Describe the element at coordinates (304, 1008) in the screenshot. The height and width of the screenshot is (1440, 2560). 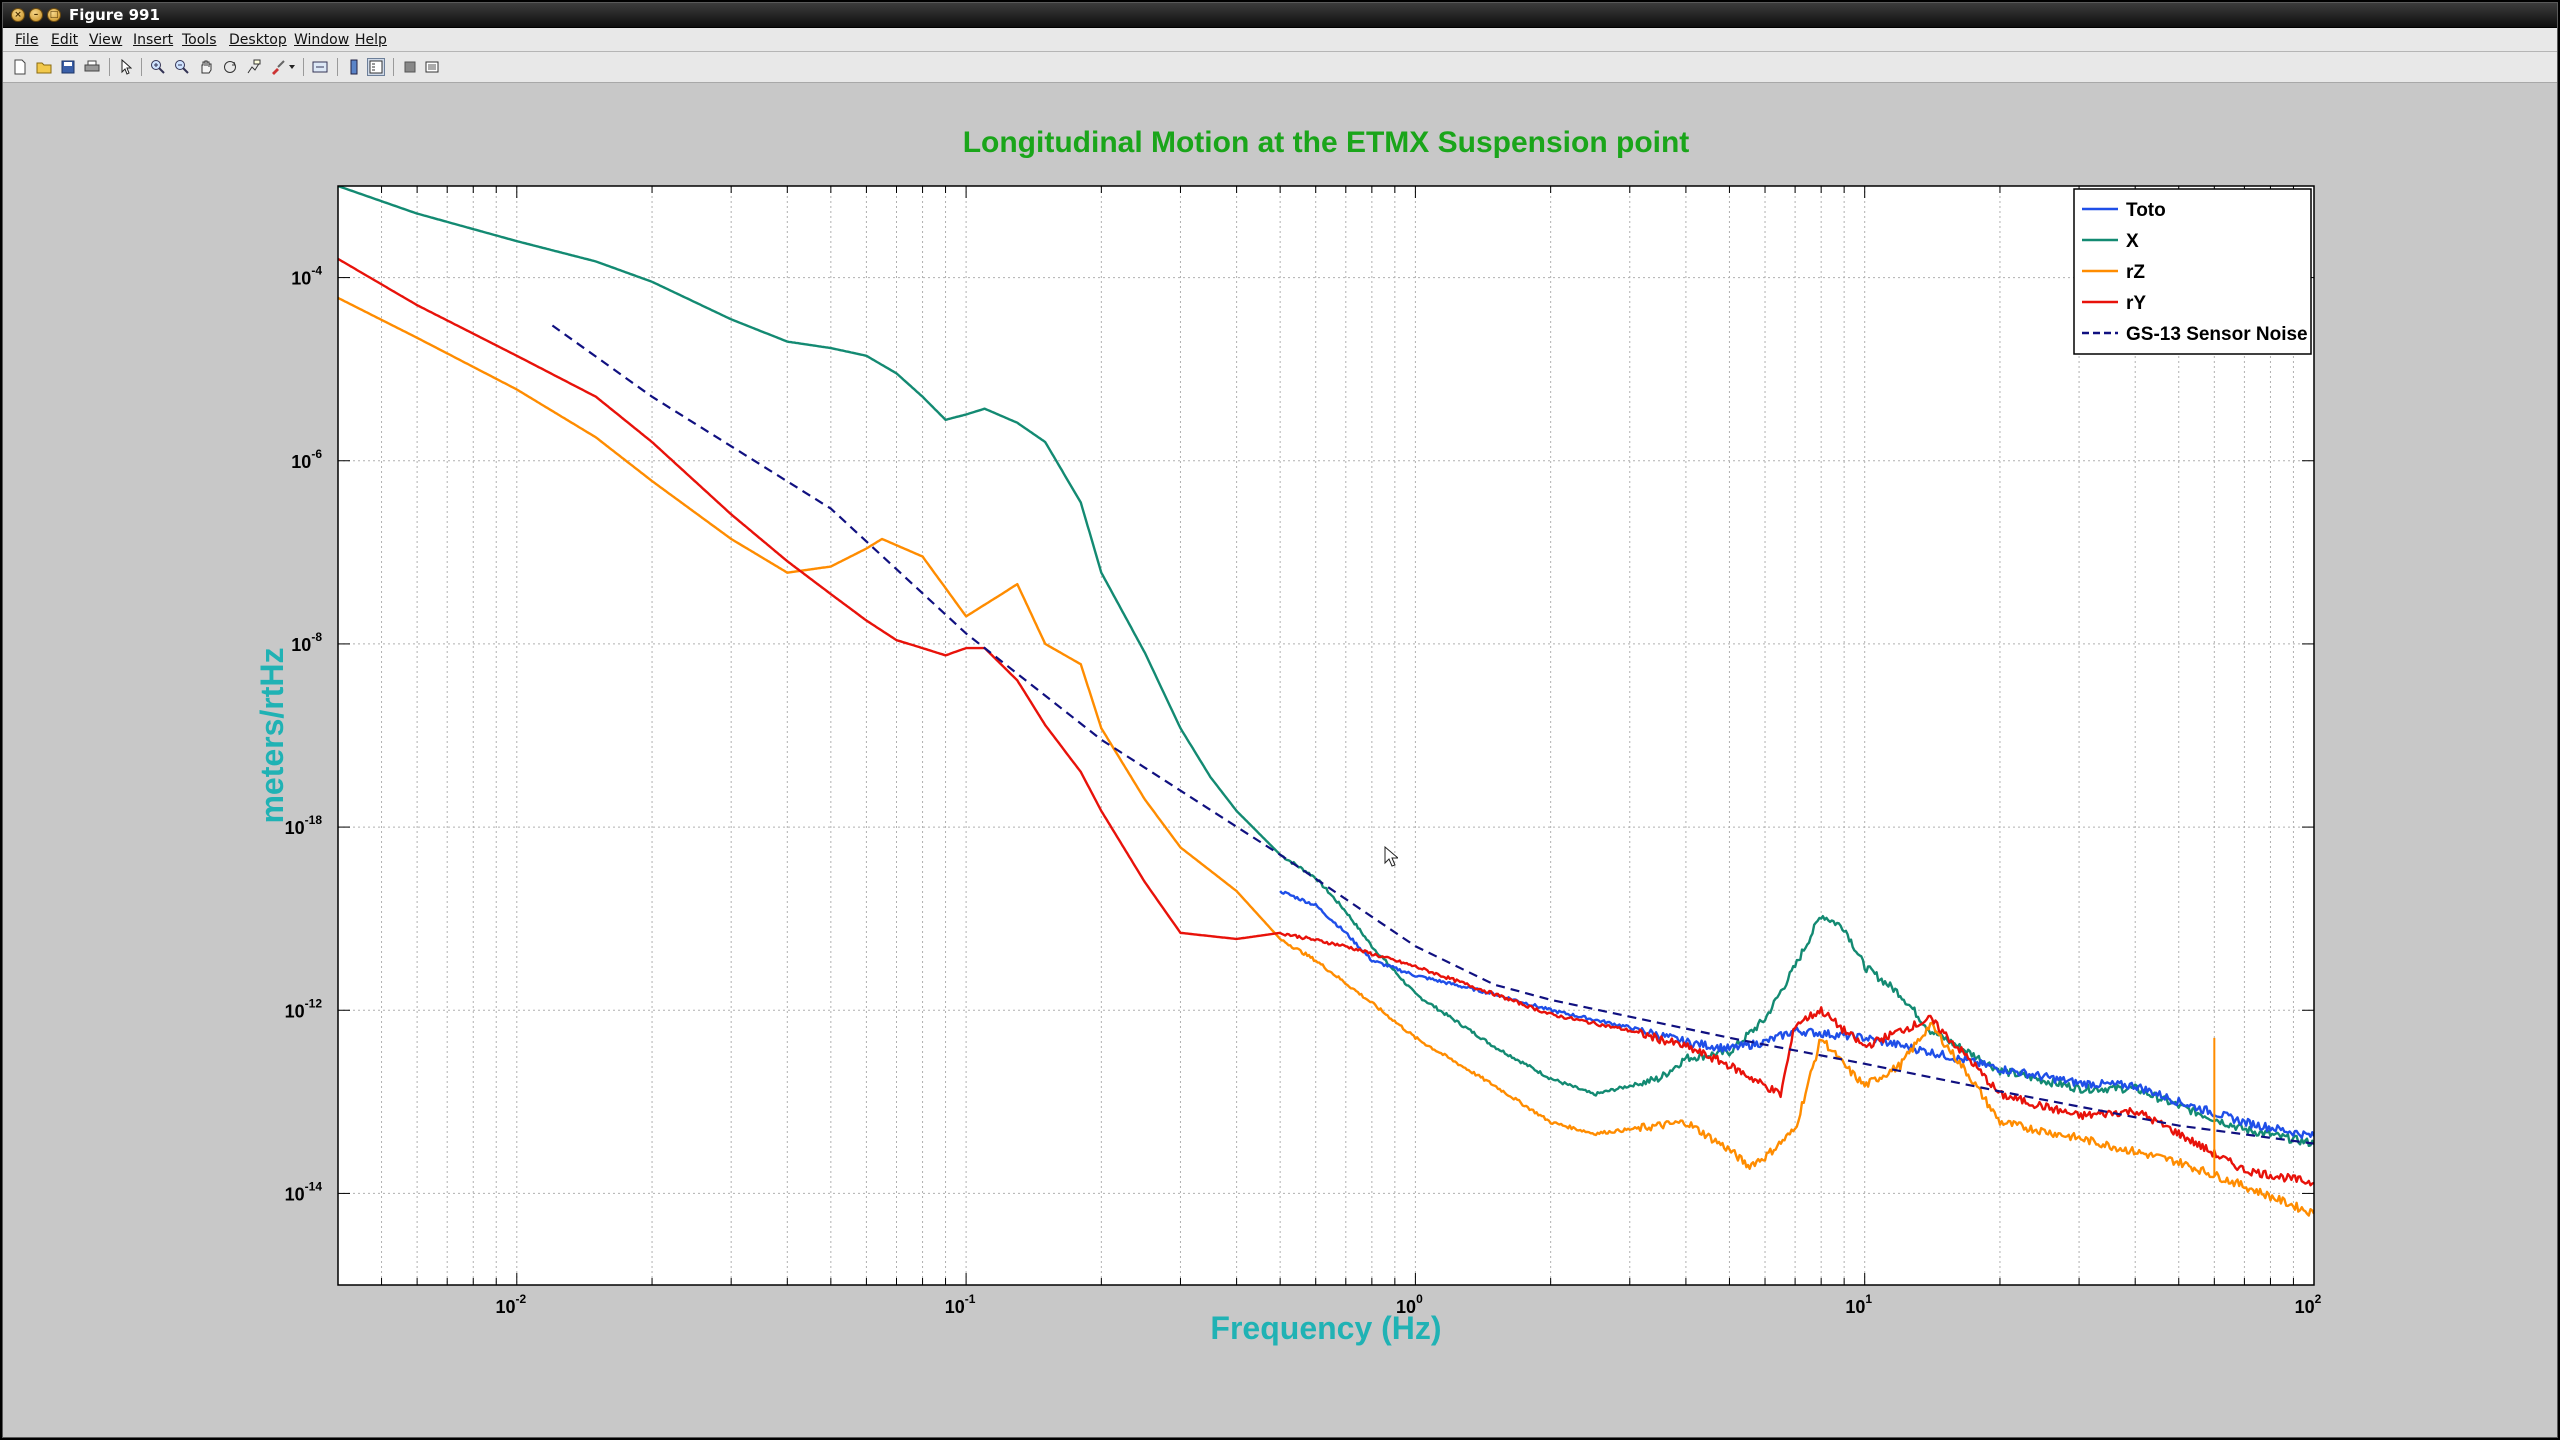
I see `y-tick-label: 10⁻¹²` at that location.